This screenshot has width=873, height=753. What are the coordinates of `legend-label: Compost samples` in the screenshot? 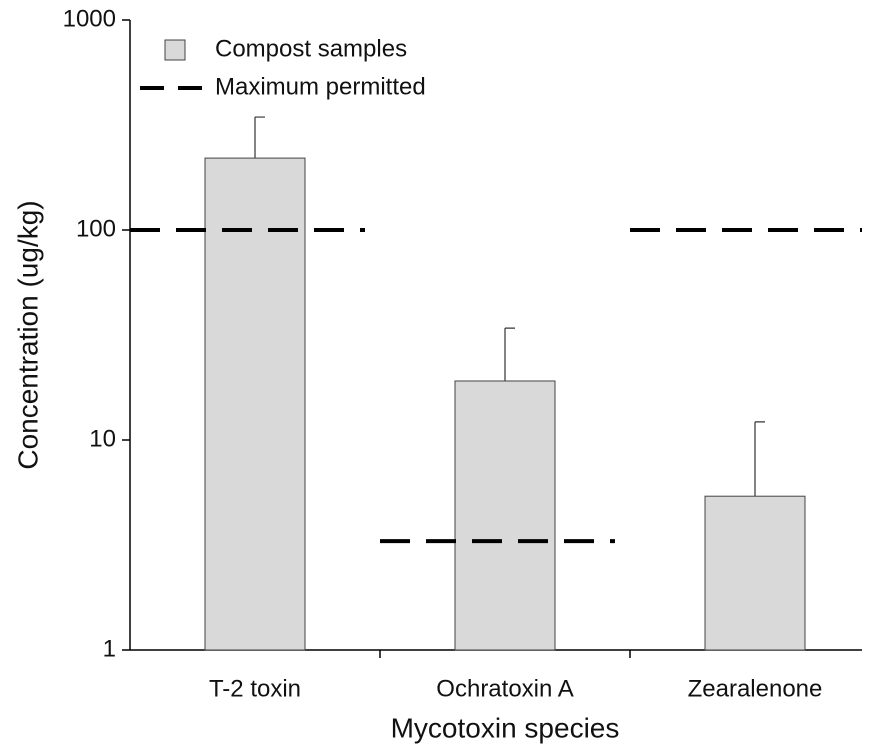 It's located at (311, 48).